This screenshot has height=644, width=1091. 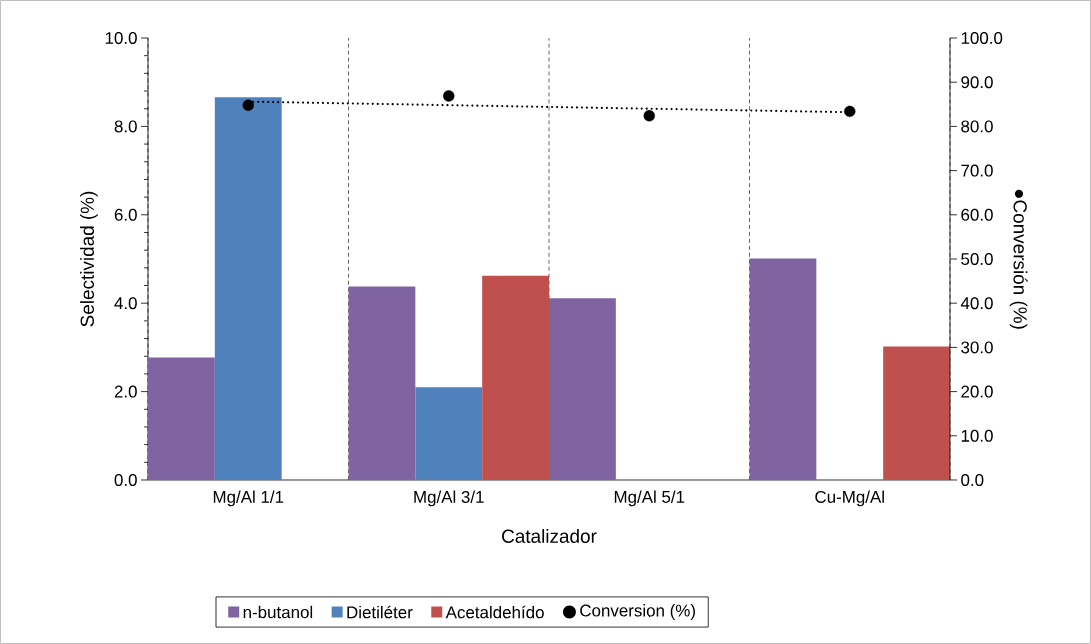 I want to click on legend-label: Conversion (%), so click(x=637, y=612).